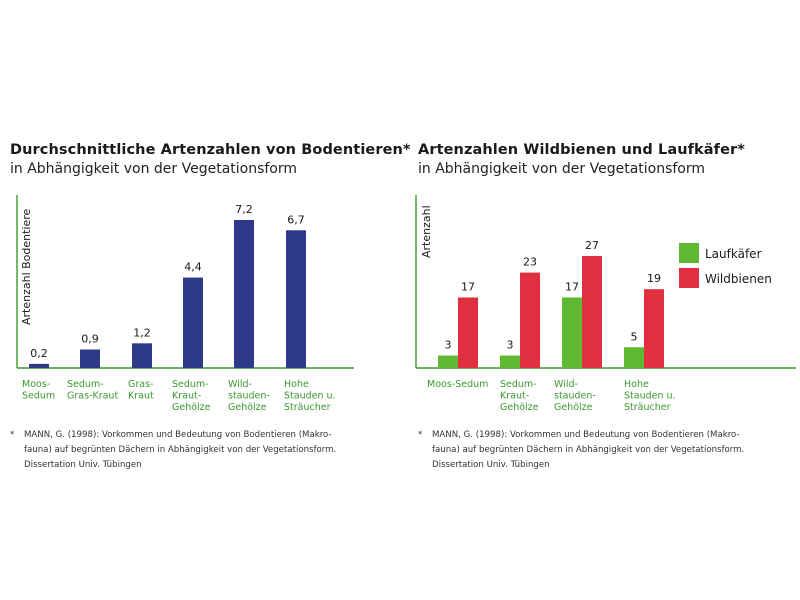  Describe the element at coordinates (733, 254) in the screenshot. I see `legend-label: Laufkäfer` at that location.